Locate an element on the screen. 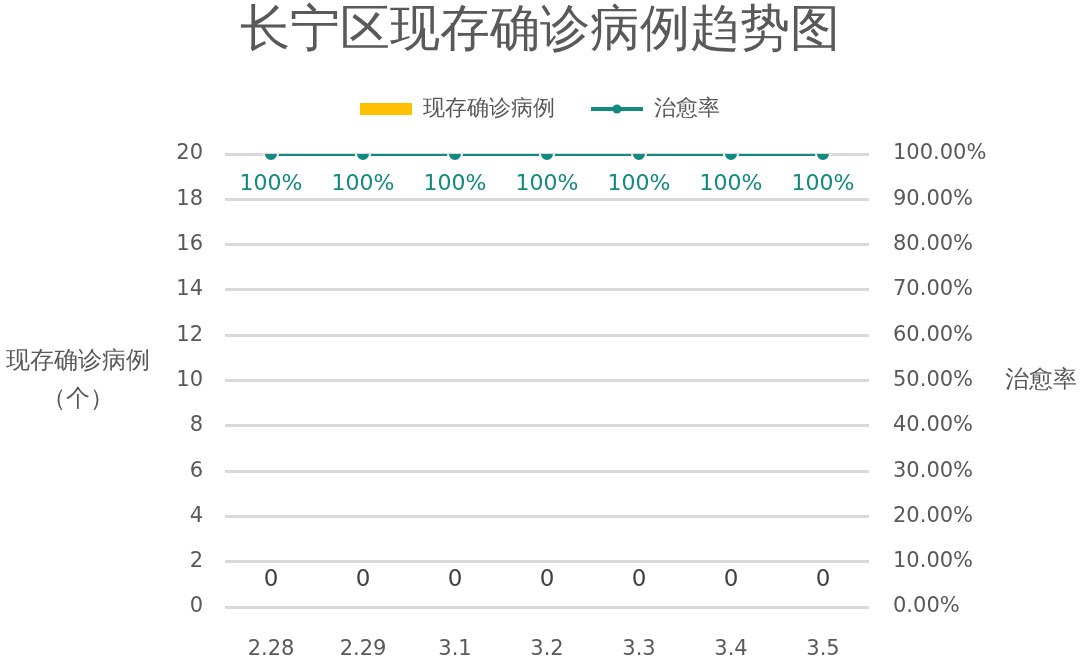  y2-tick-label: 90.00% is located at coordinates (933, 197).